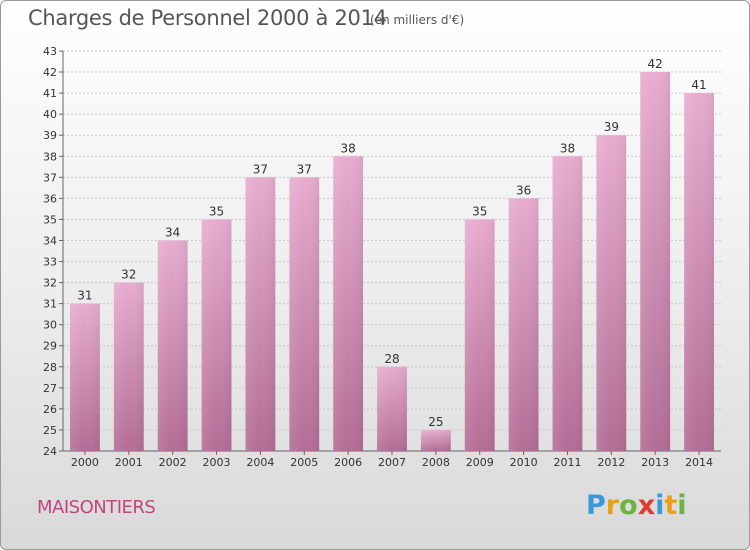  Describe the element at coordinates (129, 462) in the screenshot. I see `x-tick-label: 2001` at that location.